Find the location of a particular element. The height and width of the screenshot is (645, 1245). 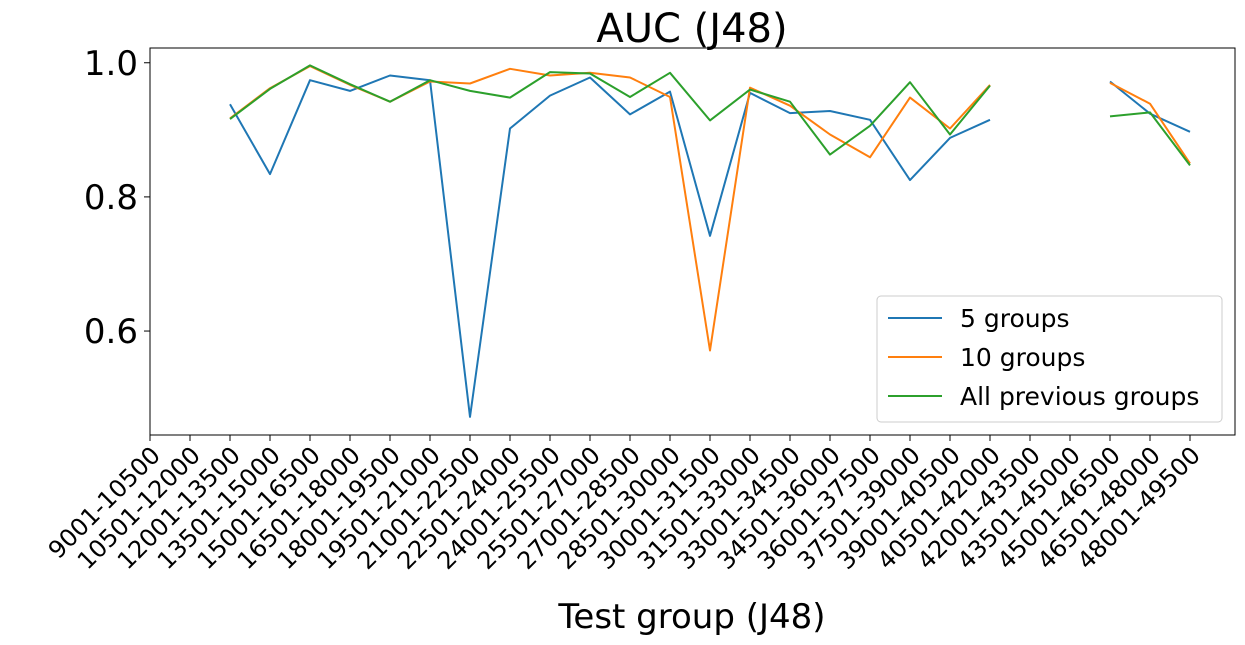

chart-title: AUC (J48) is located at coordinates (691, 29).